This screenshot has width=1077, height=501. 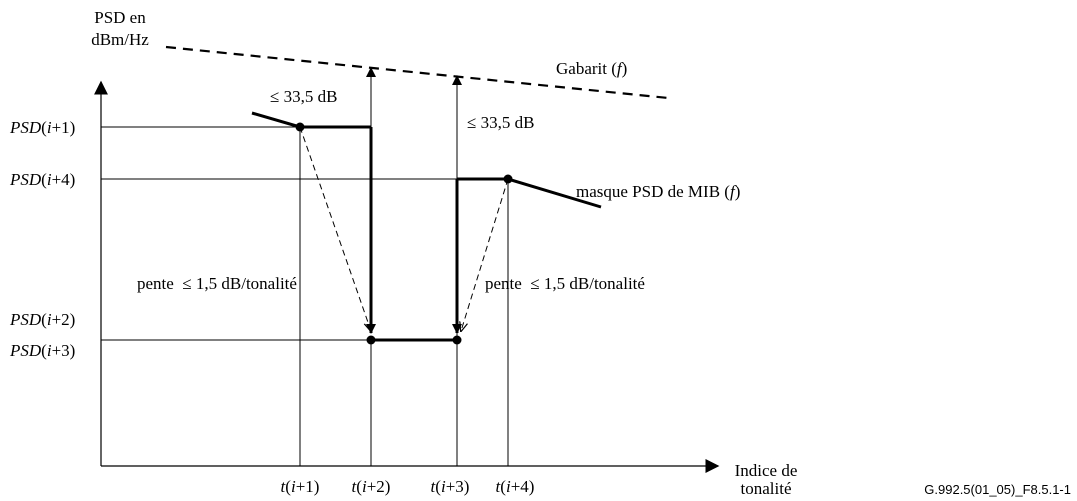 What do you see at coordinates (335, 228) in the screenshot?
I see `slope-dashed-left` at bounding box center [335, 228].